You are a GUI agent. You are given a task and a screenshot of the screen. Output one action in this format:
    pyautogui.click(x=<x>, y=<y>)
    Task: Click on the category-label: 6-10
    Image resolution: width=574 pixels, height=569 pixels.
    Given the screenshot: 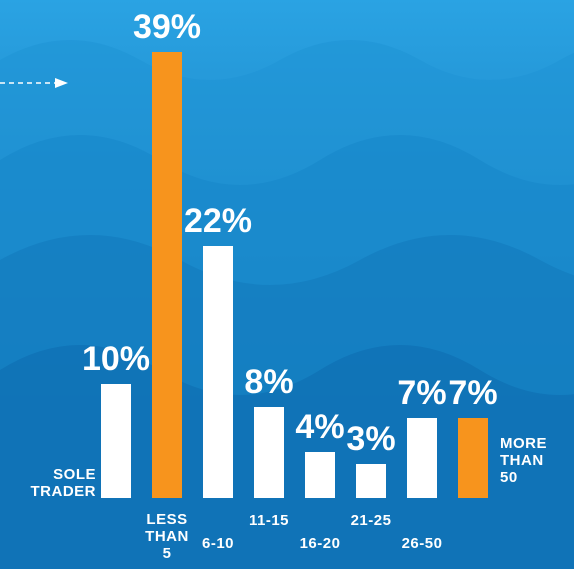 What is the action you would take?
    pyautogui.click(x=218, y=543)
    